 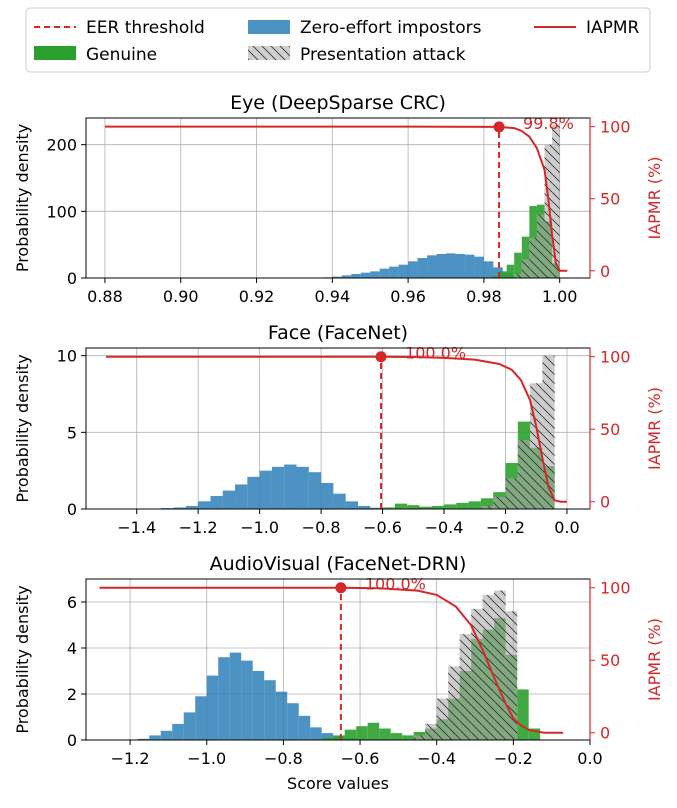 I want to click on x-tick-label-5: 0.98, so click(x=484, y=296).